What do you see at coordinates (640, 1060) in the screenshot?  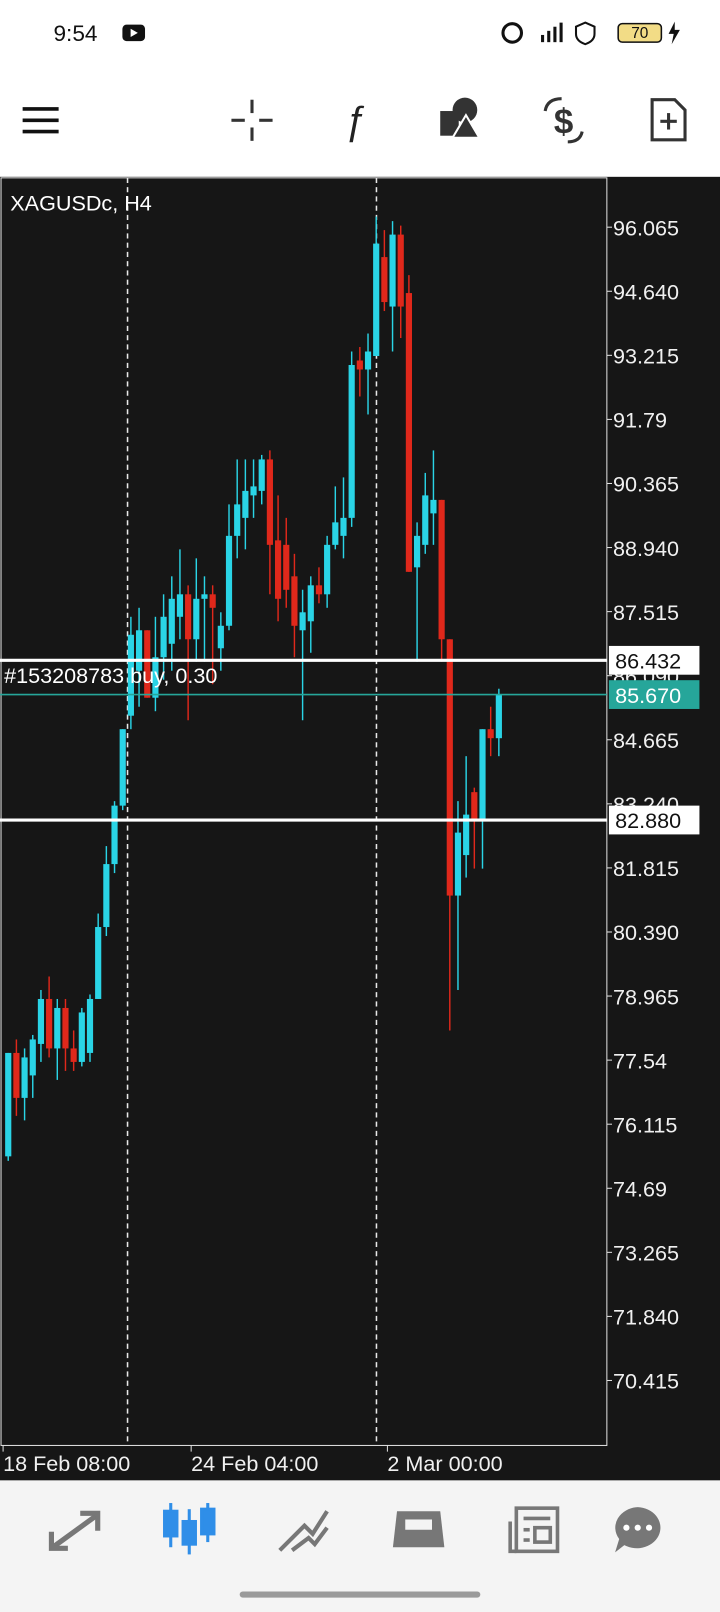 I see `y-tick-label: 77.54` at bounding box center [640, 1060].